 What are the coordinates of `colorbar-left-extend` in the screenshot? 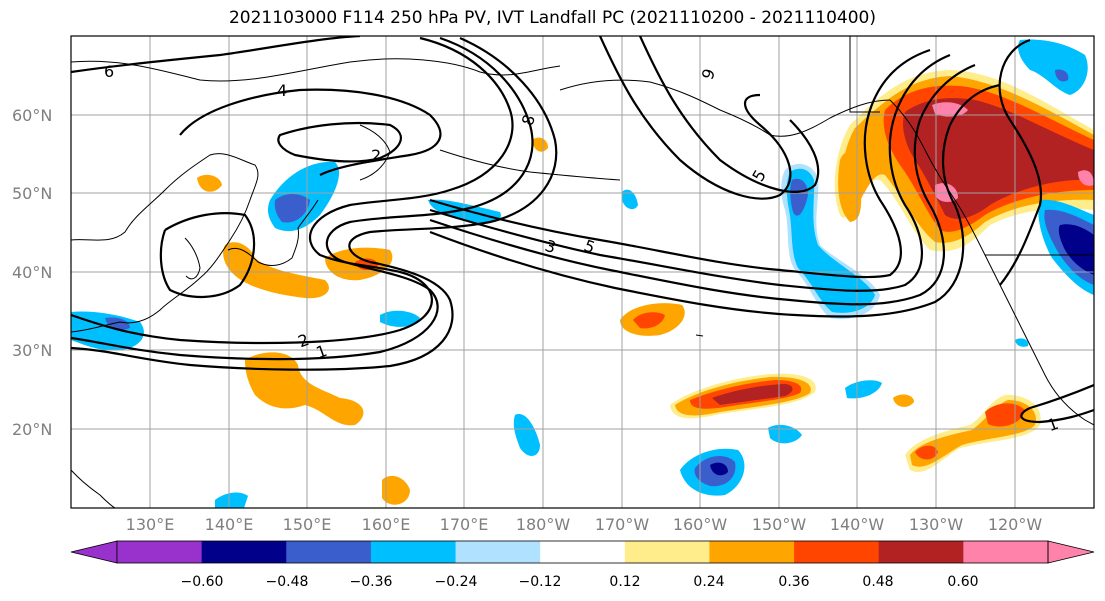 It's located at (94, 552).